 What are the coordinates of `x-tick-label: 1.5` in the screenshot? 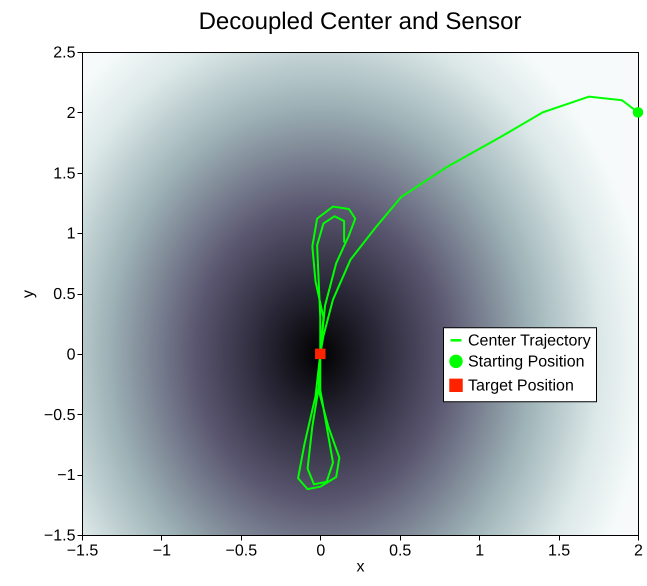 It's located at (559, 551).